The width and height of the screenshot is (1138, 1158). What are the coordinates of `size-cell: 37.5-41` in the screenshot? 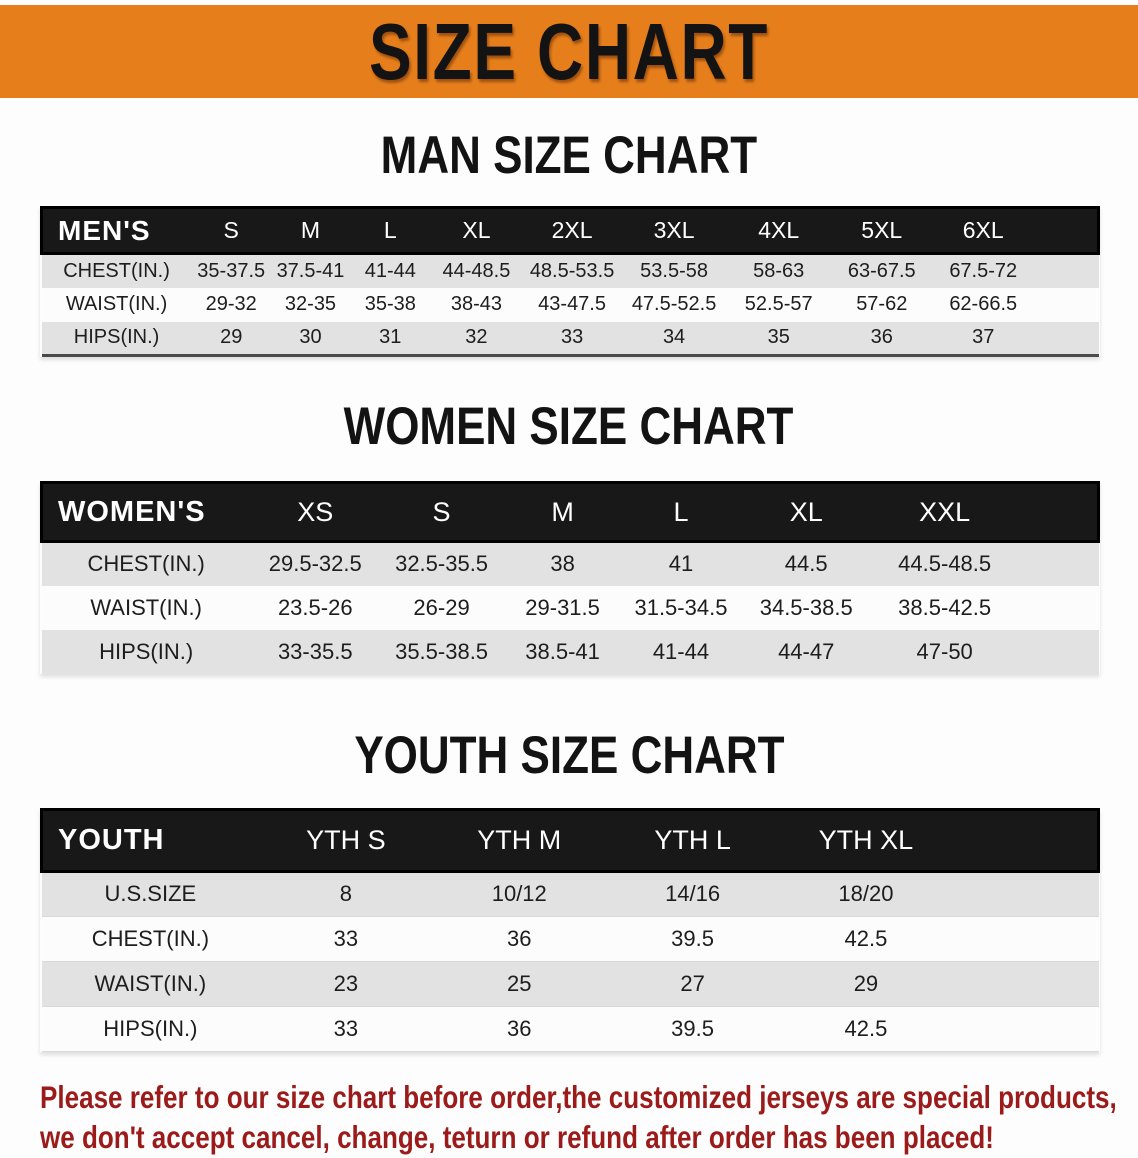 It's located at (310, 270).